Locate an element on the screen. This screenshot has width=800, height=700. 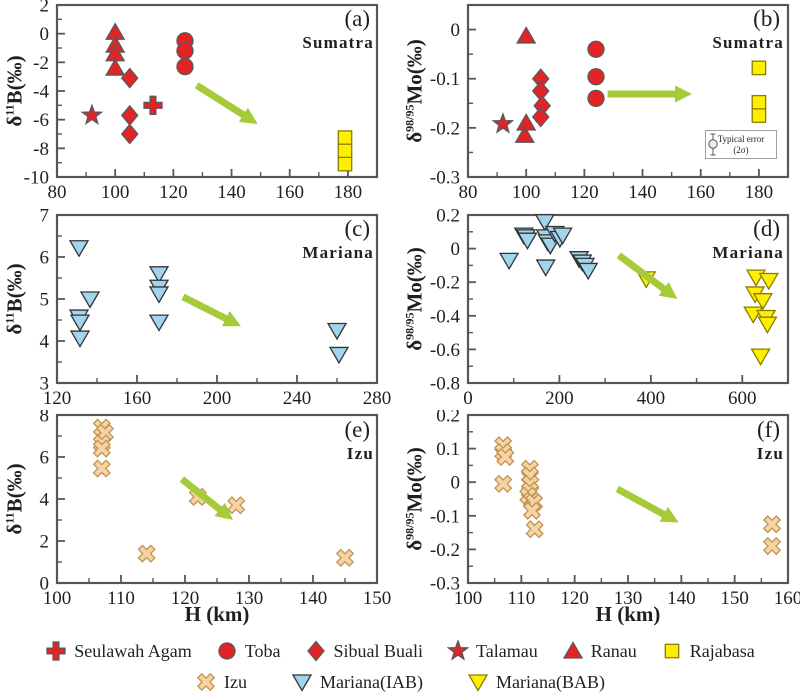
y-tick-label: 2 is located at coordinates (45, 8).